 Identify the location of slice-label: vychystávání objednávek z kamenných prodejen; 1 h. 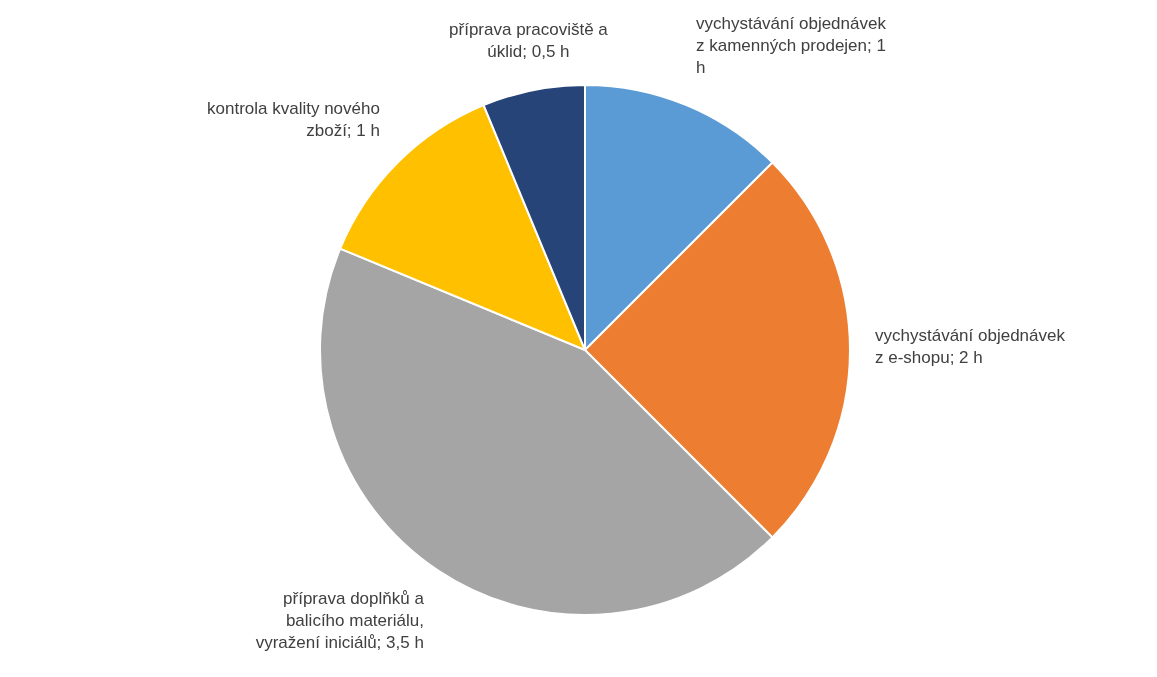
(791, 46).